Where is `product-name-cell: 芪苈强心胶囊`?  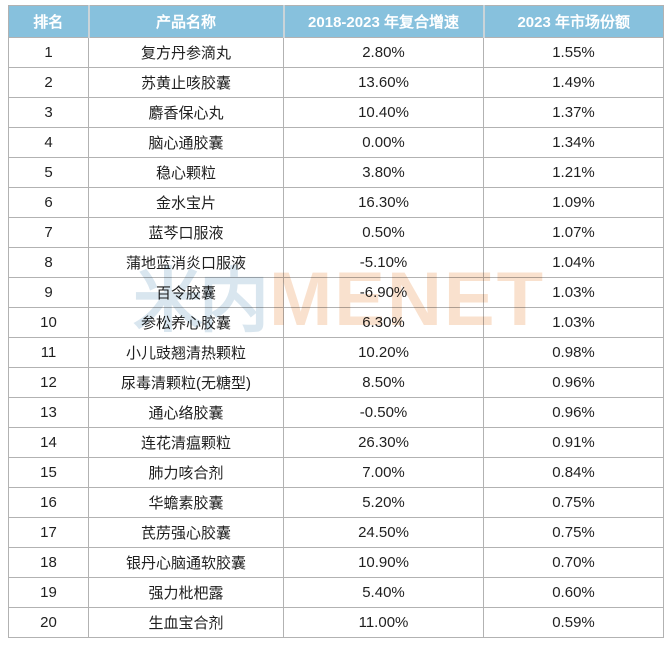 product-name-cell: 芪苈强心胶囊 is located at coordinates (186, 532).